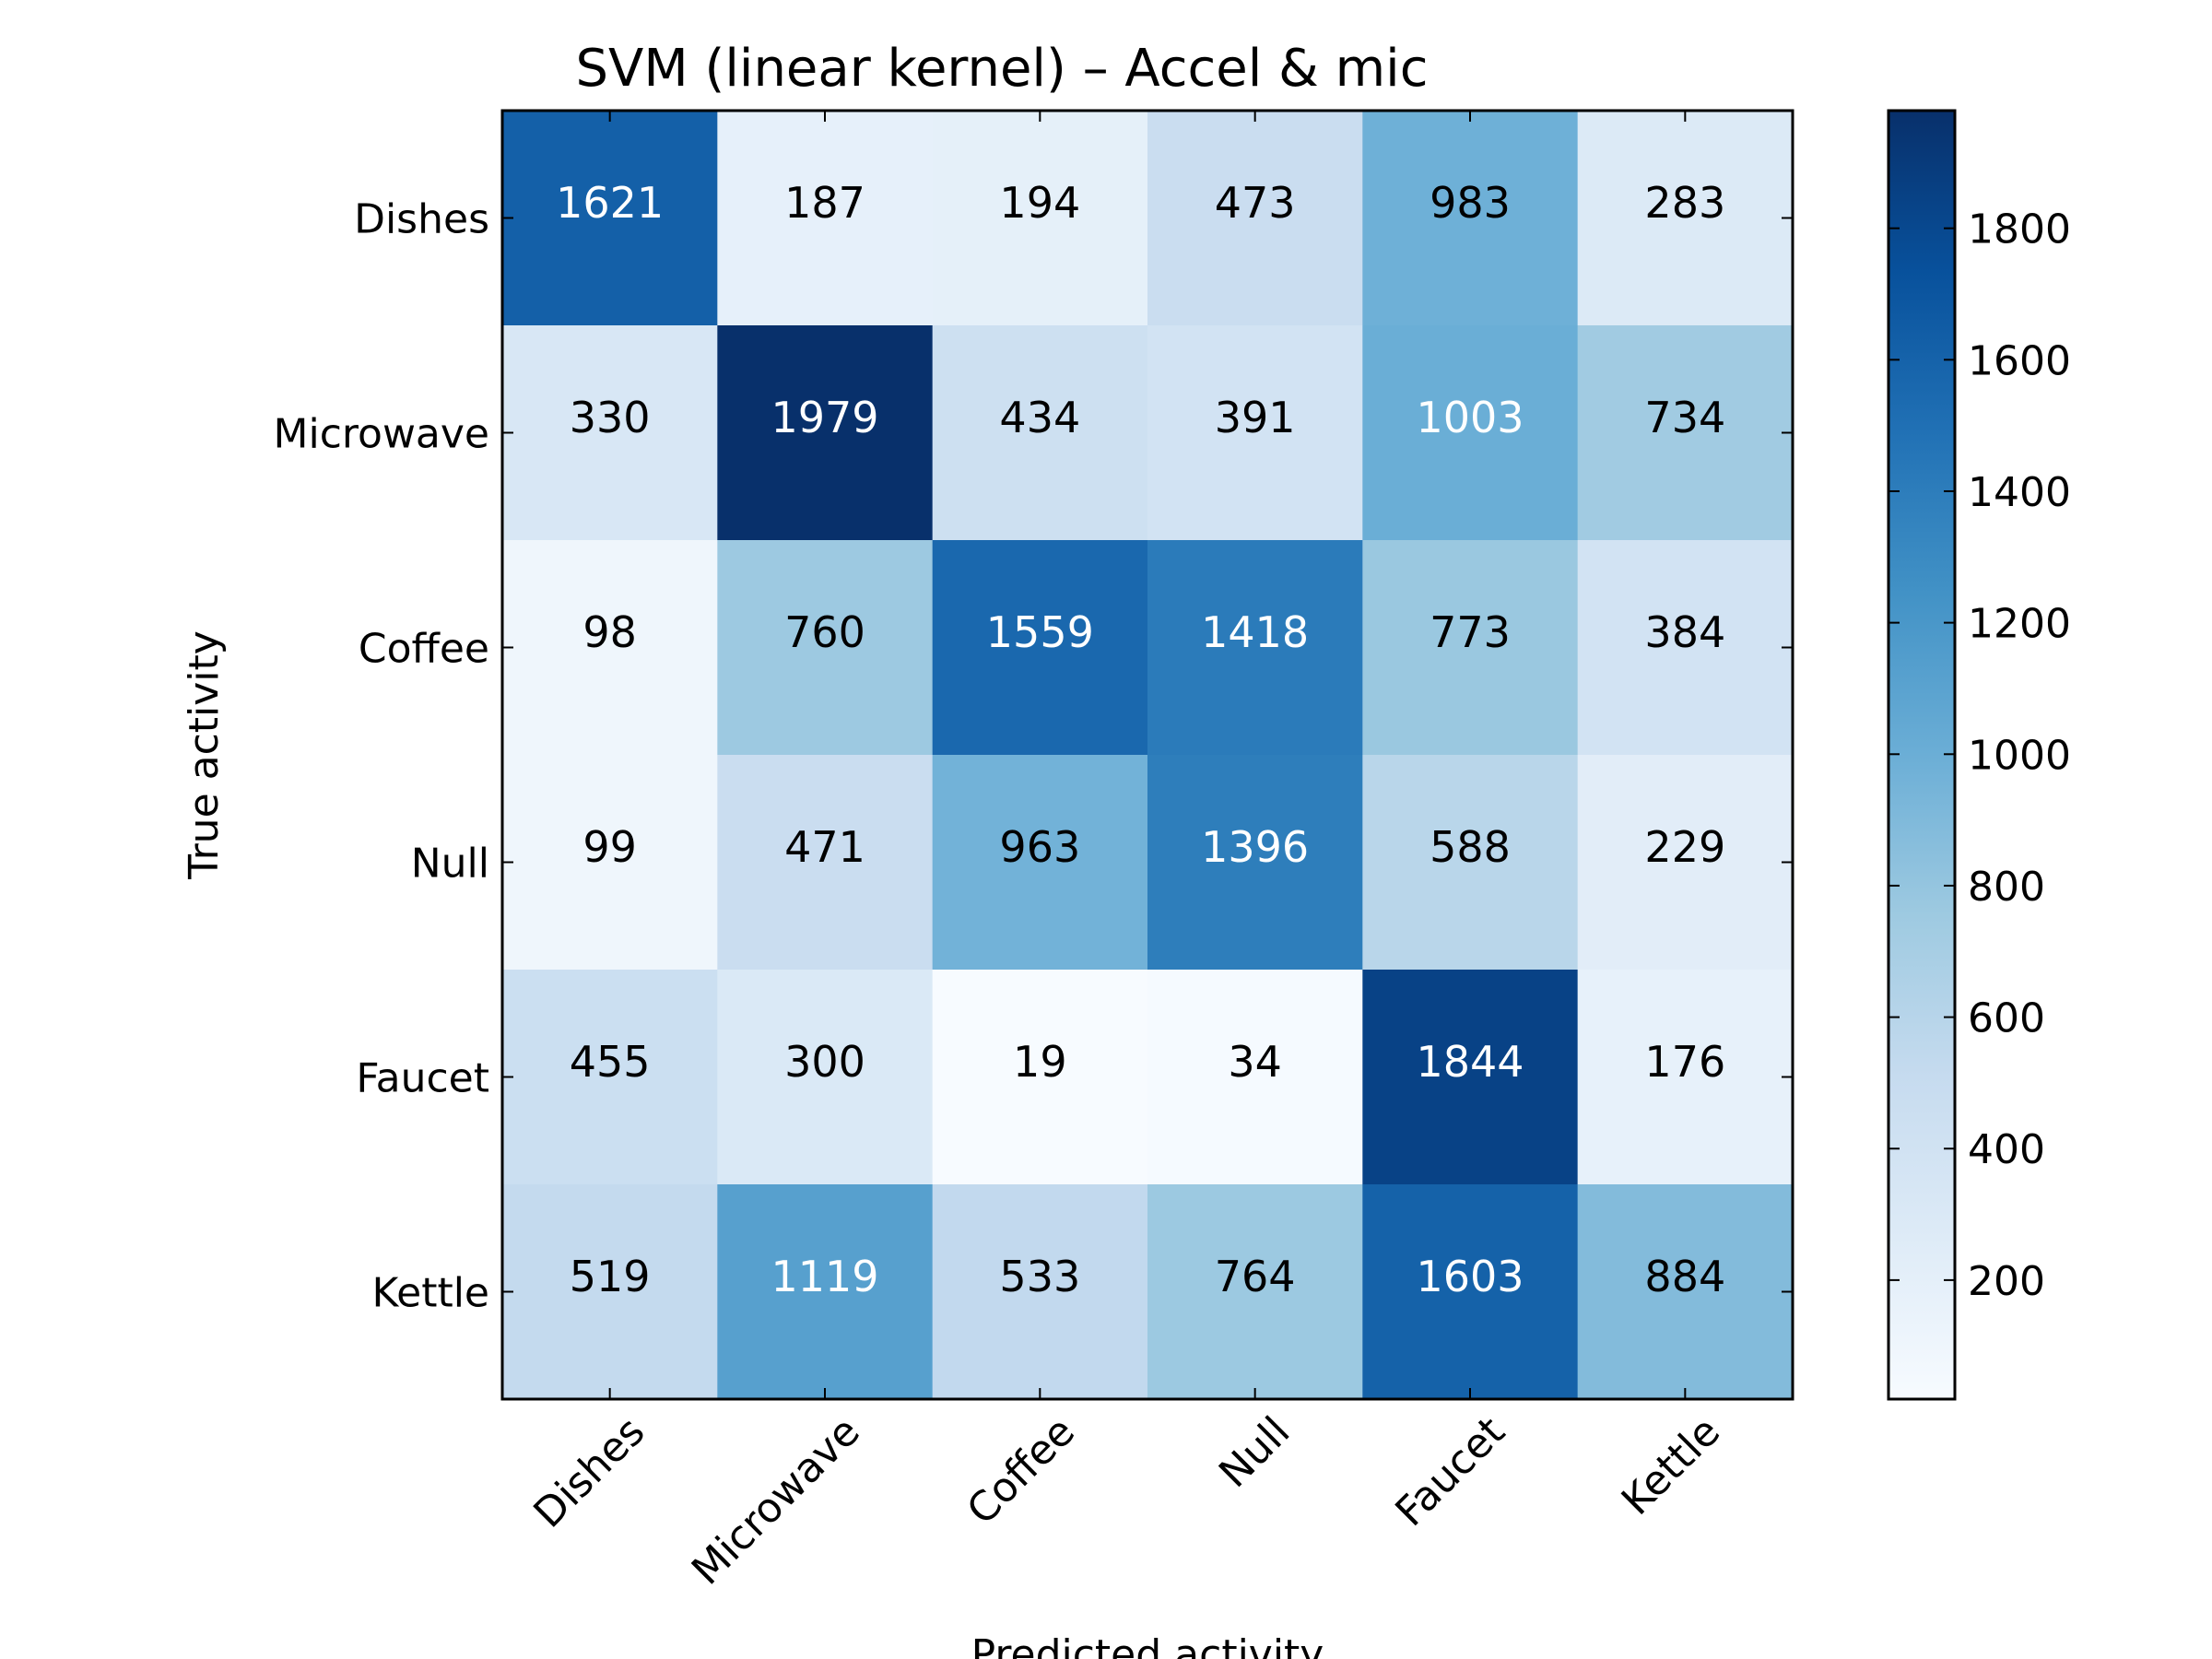 Image resolution: width=2212 pixels, height=1659 pixels. Describe the element at coordinates (1040, 1062) in the screenshot. I see `cell-value-label: 19` at that location.